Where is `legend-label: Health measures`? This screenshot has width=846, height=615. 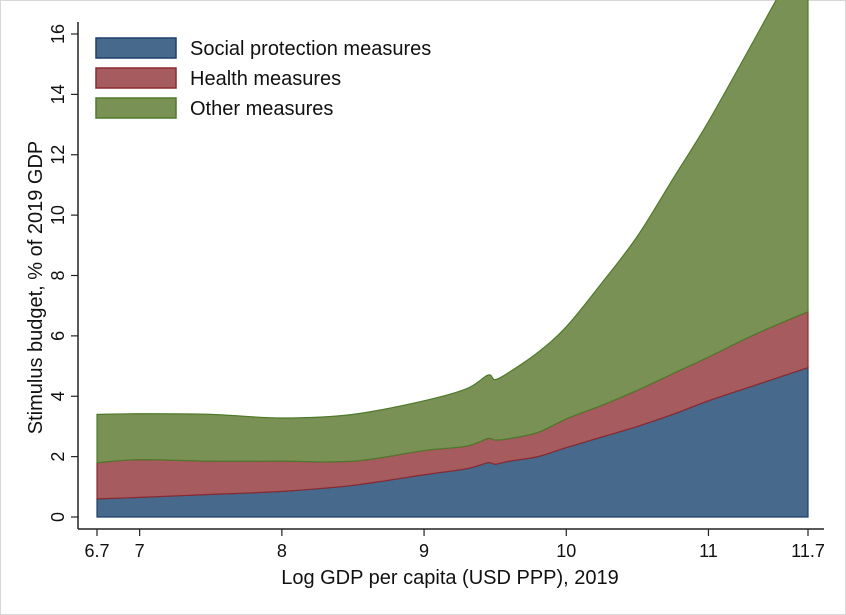 legend-label: Health measures is located at coordinates (265, 79).